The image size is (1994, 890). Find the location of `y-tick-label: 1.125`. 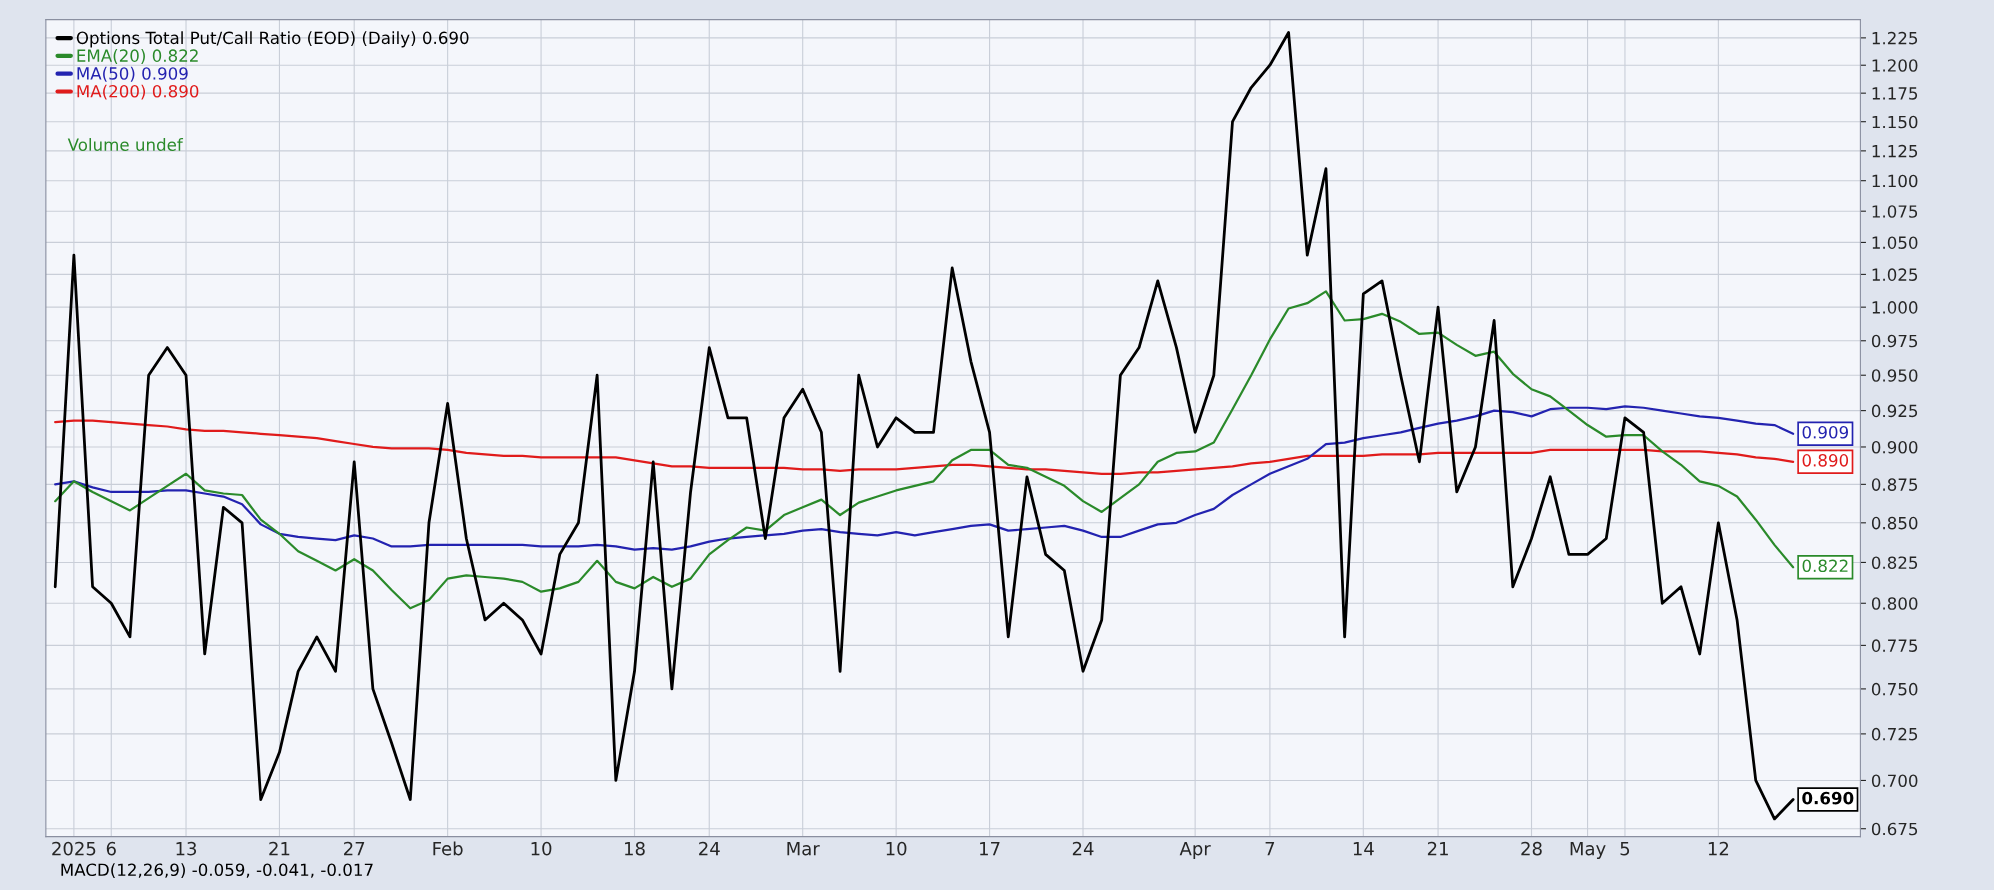

y-tick-label: 1.125 is located at coordinates (1895, 151).